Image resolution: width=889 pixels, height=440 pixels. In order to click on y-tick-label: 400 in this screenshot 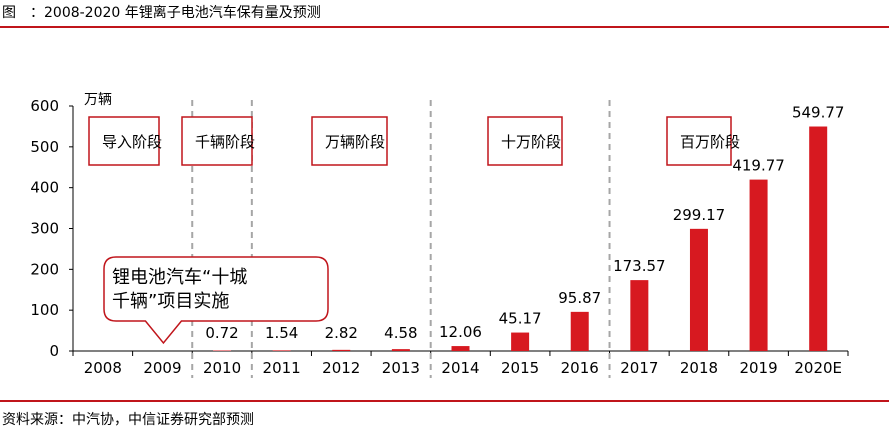, I will do `click(44, 188)`.